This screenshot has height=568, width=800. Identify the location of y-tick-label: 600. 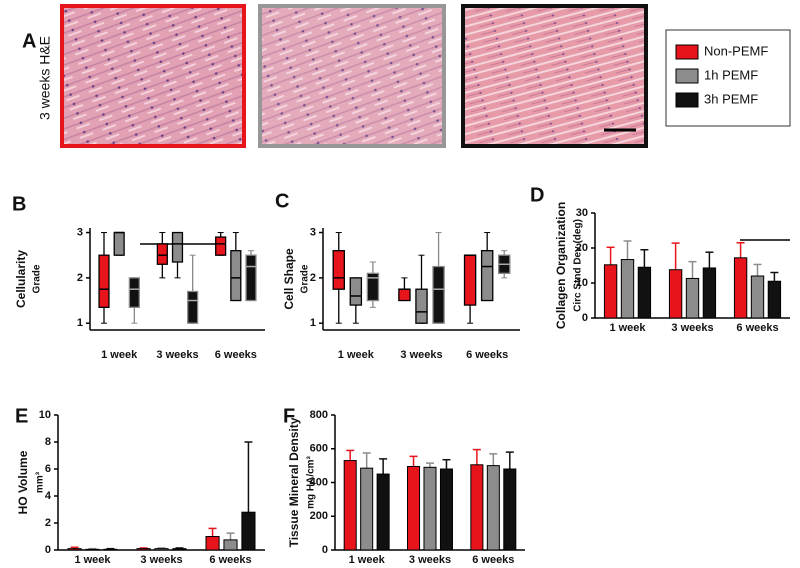
(319, 449).